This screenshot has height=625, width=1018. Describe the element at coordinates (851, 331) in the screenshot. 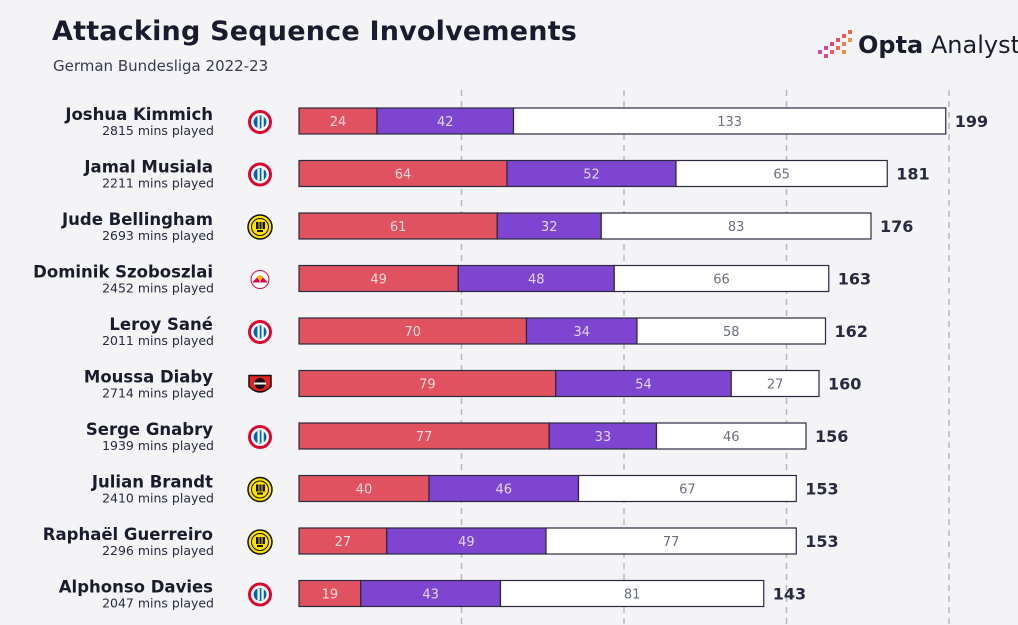

I see `bar-total-label: 162` at that location.